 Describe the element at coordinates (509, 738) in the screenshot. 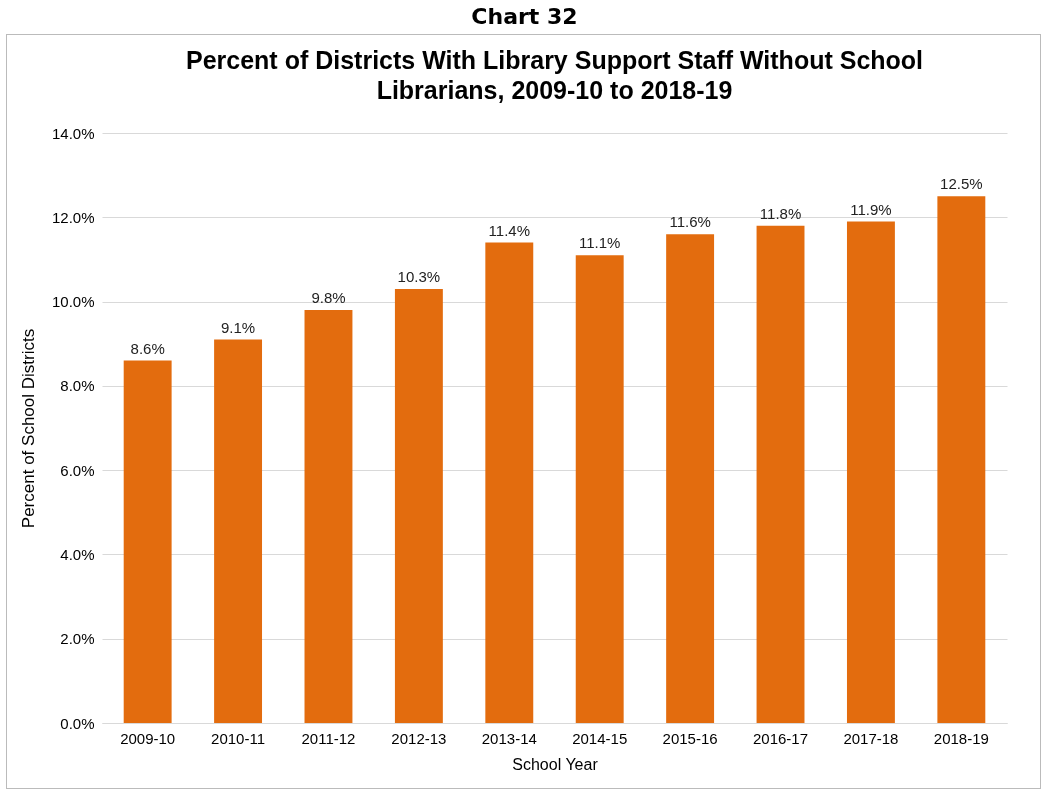

I see `x-tick-label: 2013-14` at that location.